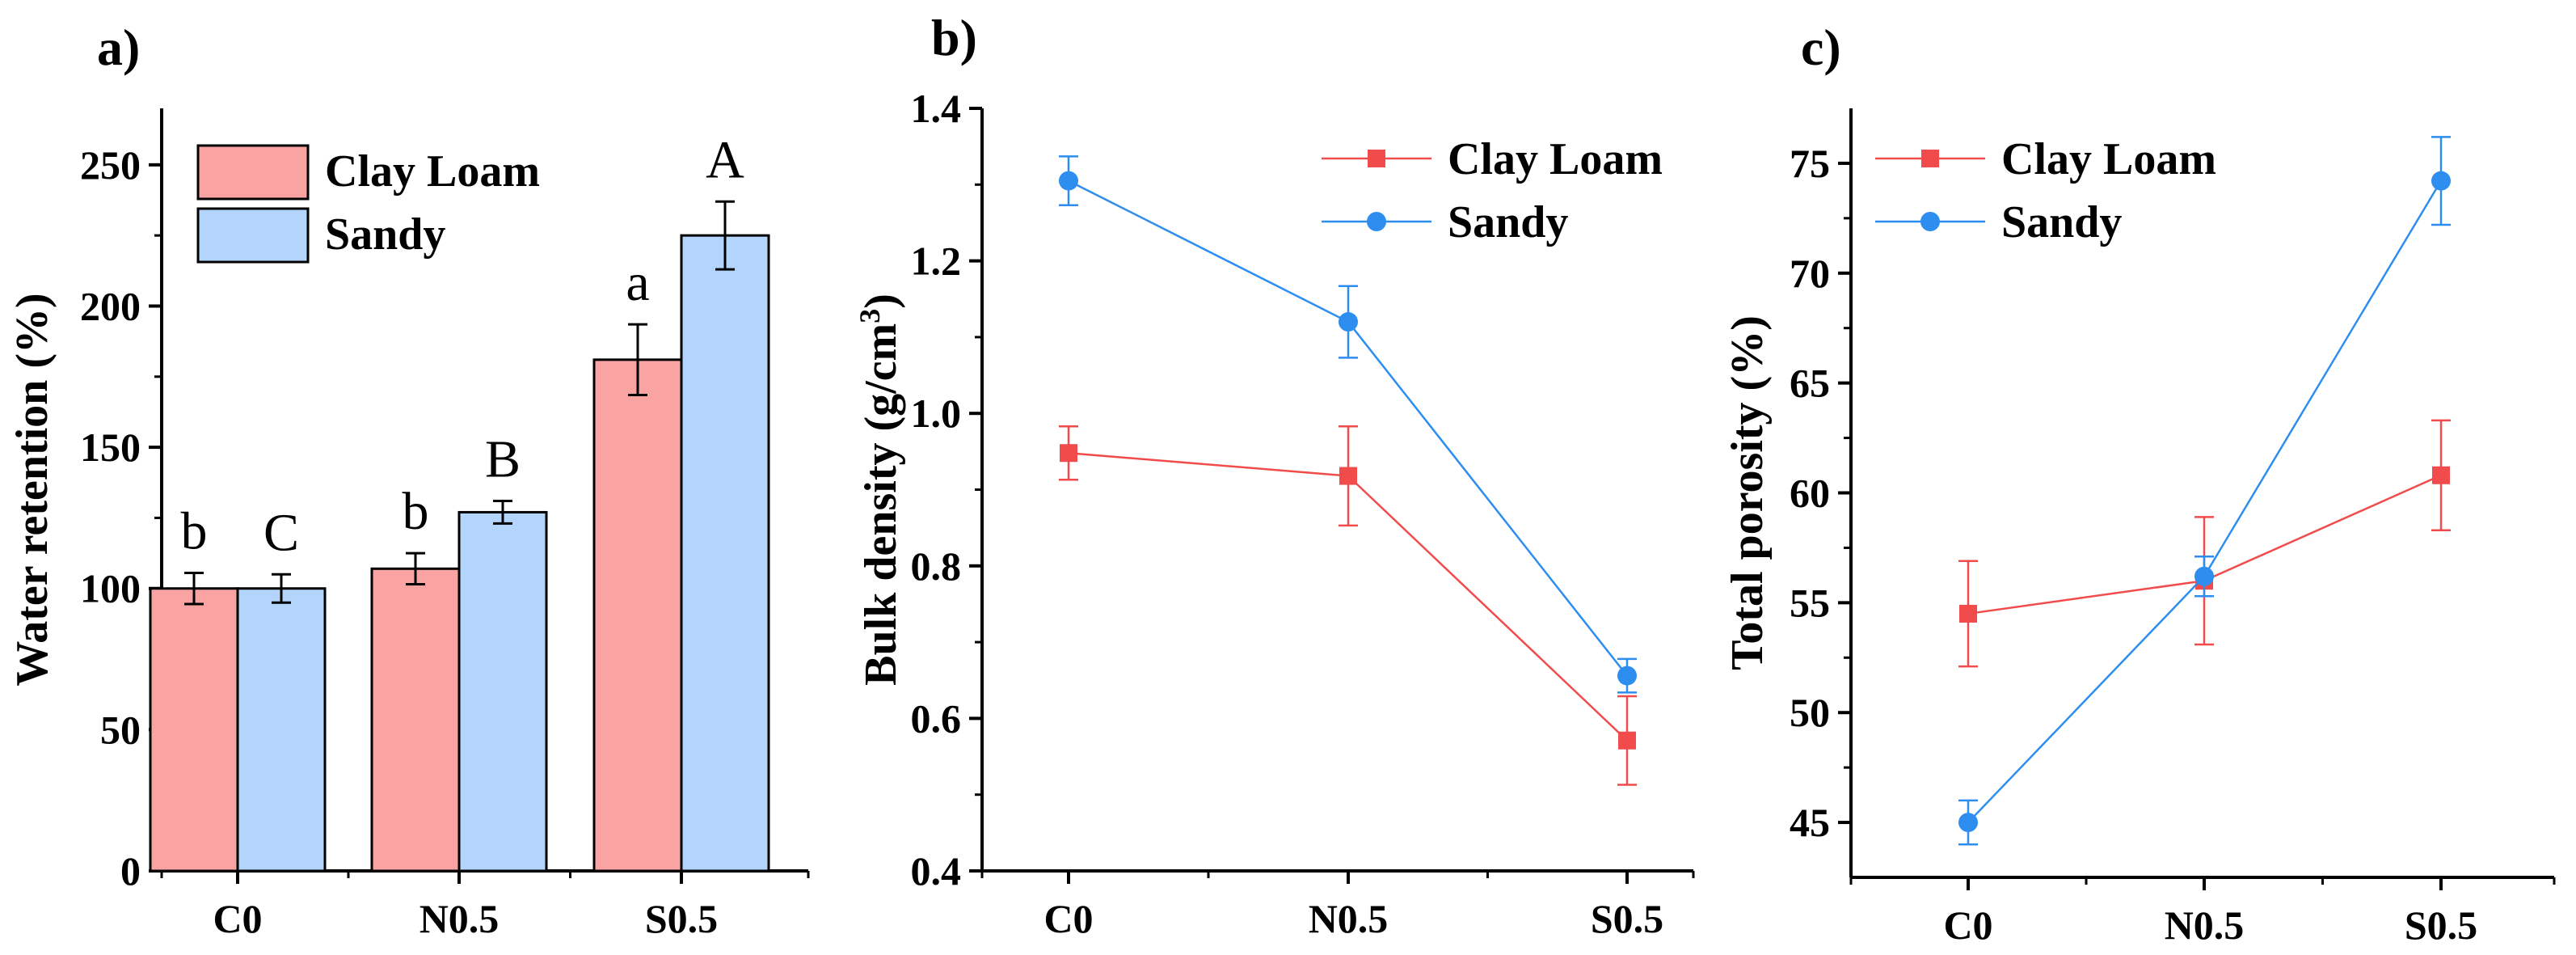 The height and width of the screenshot is (955, 2576). Describe the element at coordinates (110, 305) in the screenshot. I see `y-tick-label: 200` at that location.